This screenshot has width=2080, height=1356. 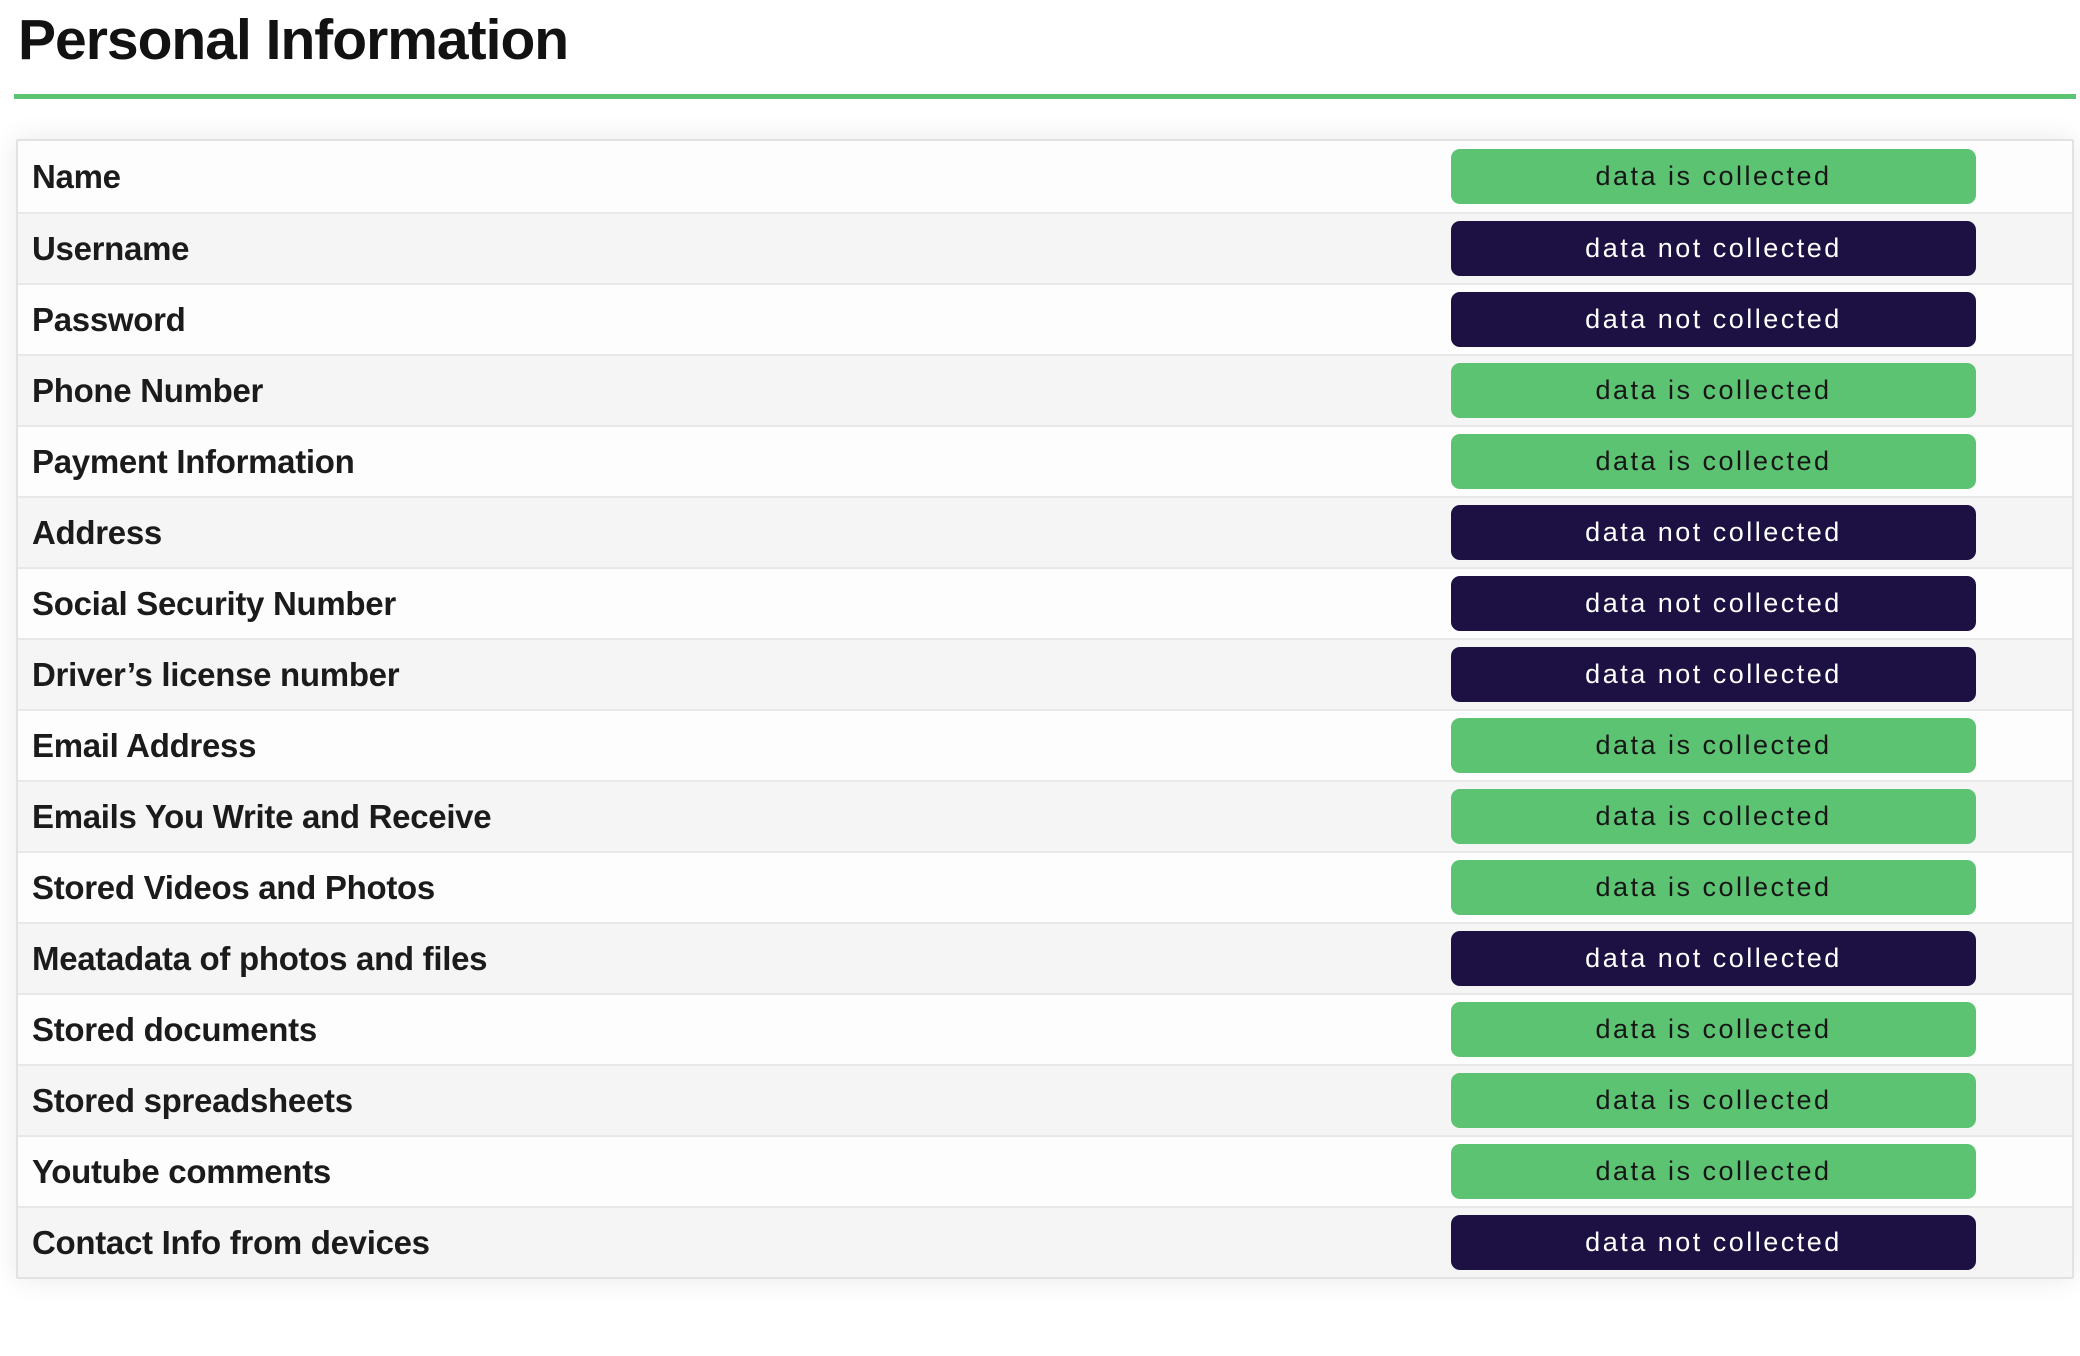 I want to click on table-row: Payment Information data is collected, so click(x=1045, y=460).